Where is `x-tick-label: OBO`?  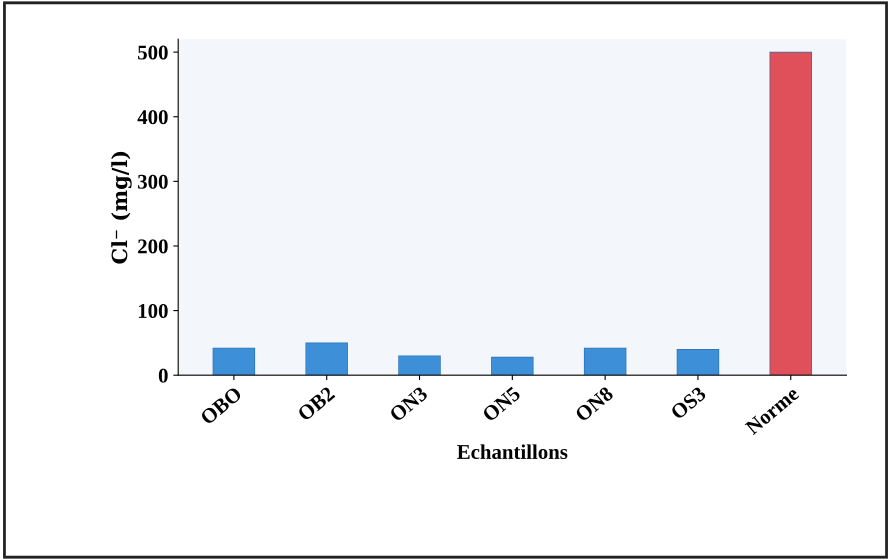
x-tick-label: OBO is located at coordinates (221, 406).